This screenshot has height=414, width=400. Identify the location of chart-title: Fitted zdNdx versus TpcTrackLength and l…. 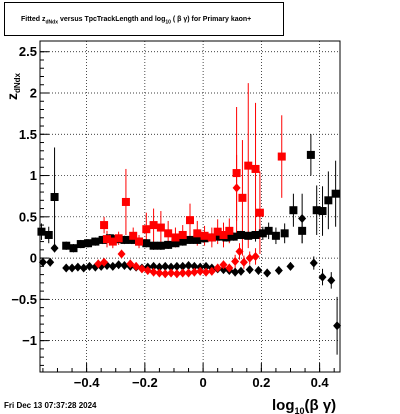
(144, 19).